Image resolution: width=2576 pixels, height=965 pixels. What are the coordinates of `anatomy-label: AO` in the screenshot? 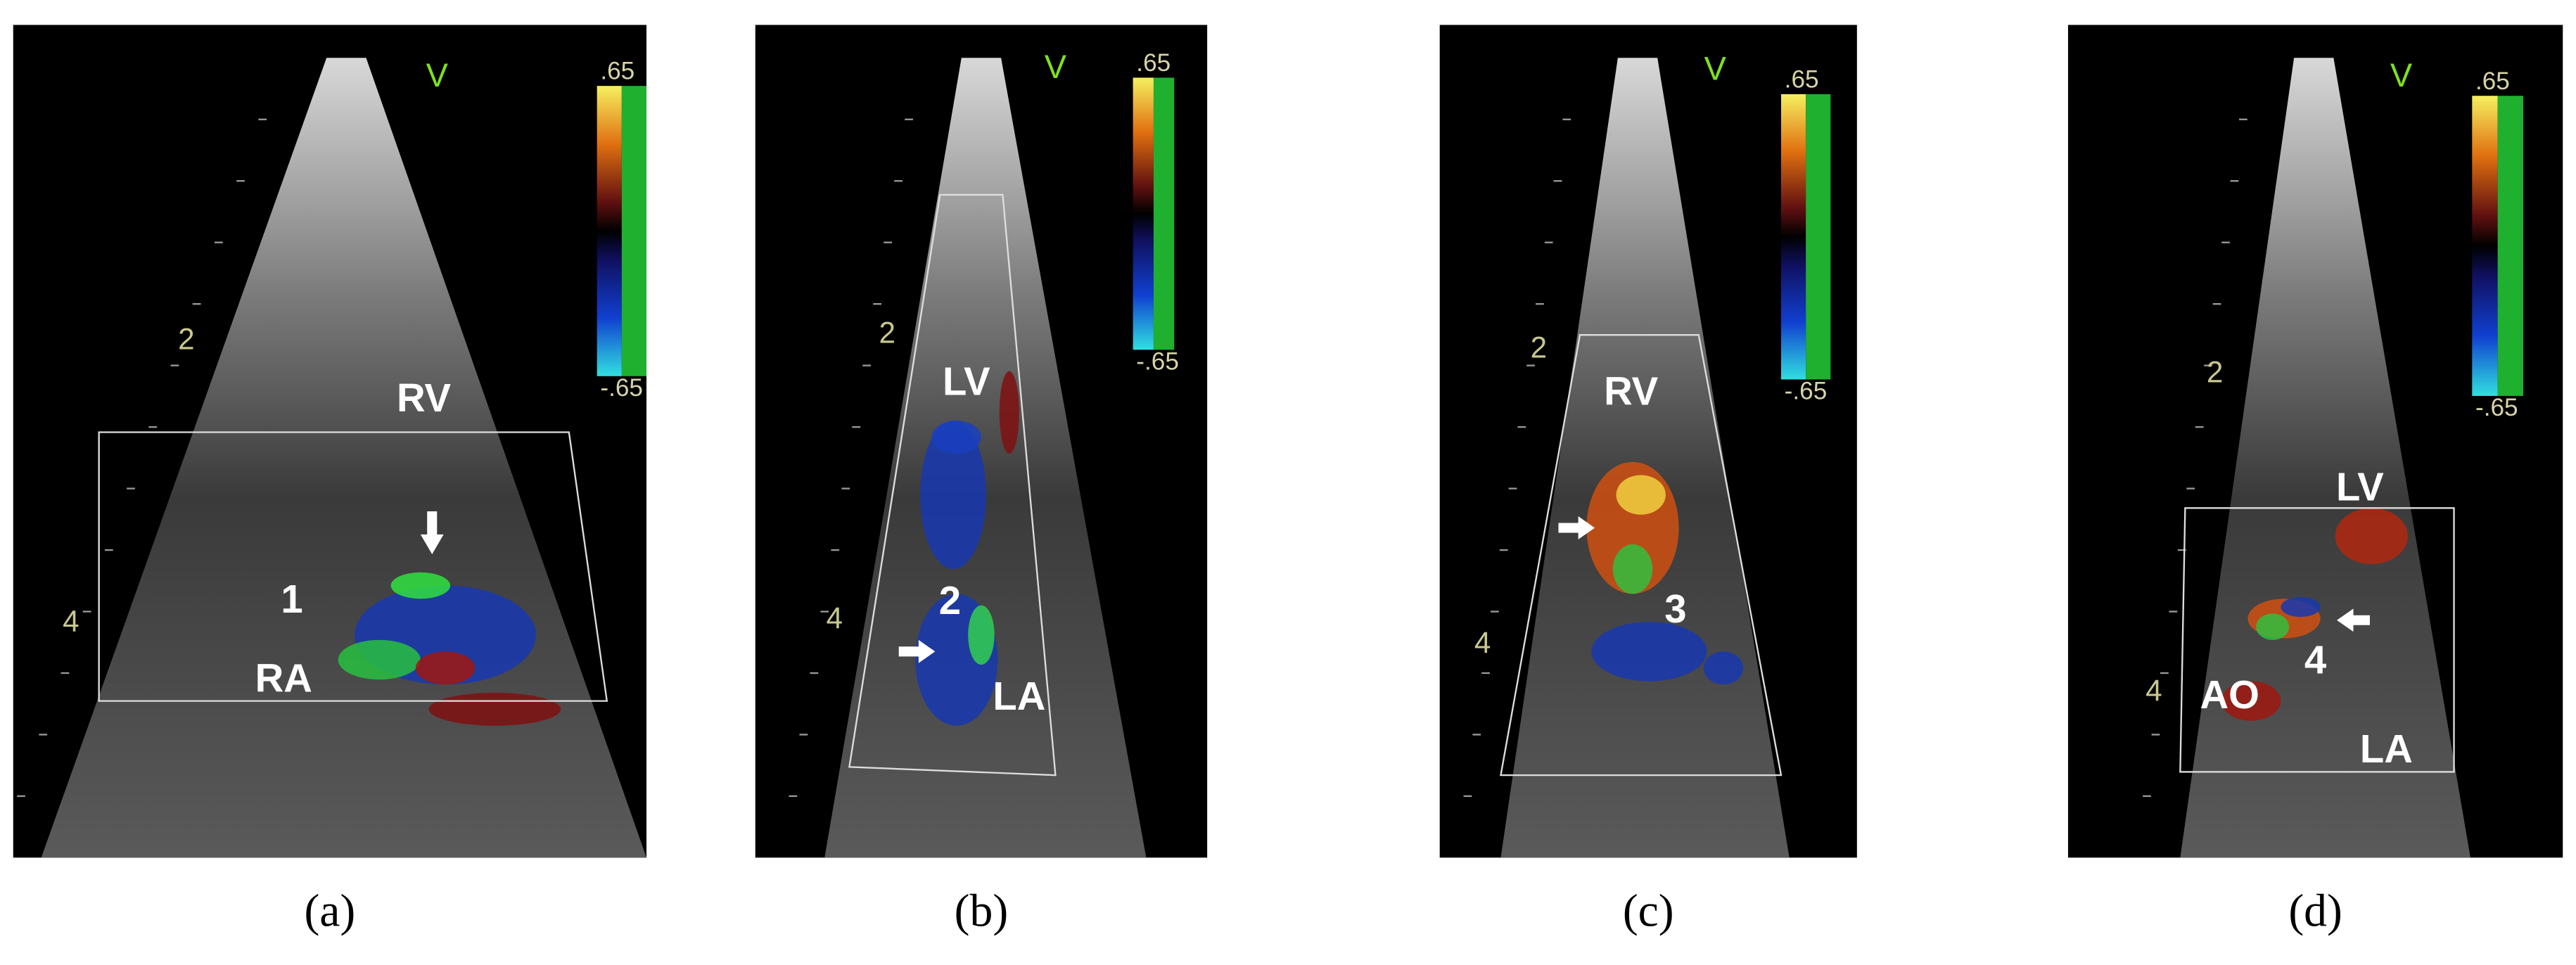 It's located at (2229, 694).